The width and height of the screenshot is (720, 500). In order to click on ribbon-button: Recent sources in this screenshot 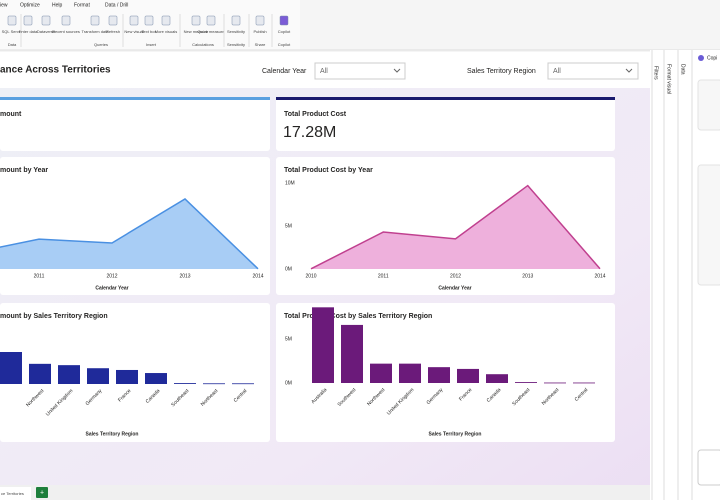, I will do `click(66, 31)`.